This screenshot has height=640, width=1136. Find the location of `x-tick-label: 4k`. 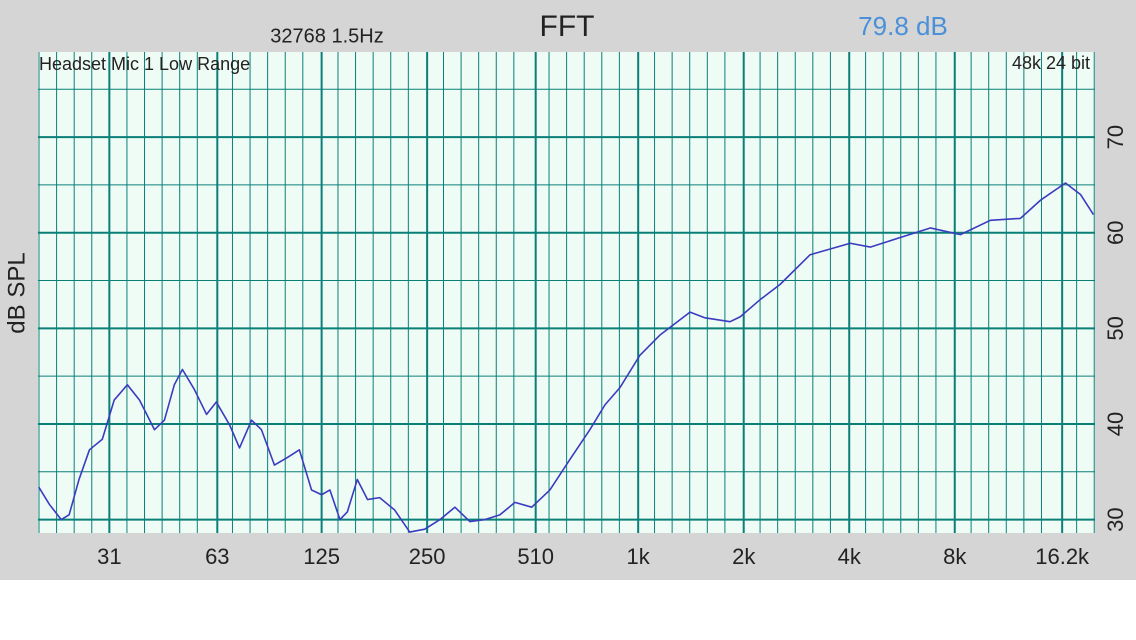

x-tick-label: 4k is located at coordinates (850, 556).